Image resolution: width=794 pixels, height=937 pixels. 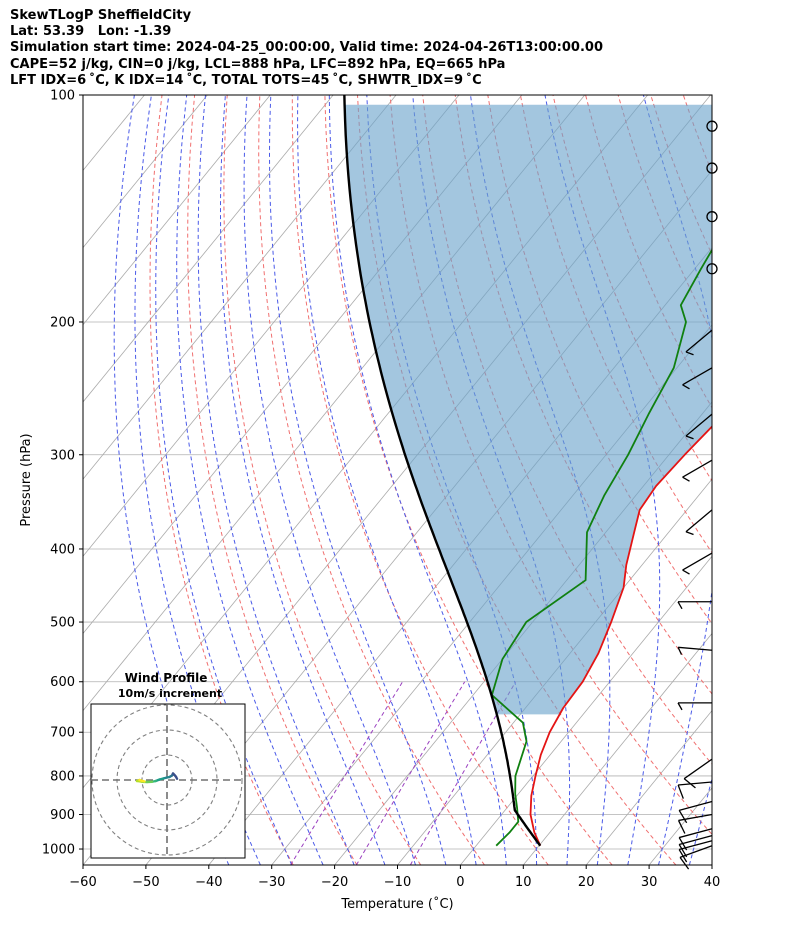 What do you see at coordinates (334, 882) in the screenshot?
I see `x-tick-label: −20` at bounding box center [334, 882].